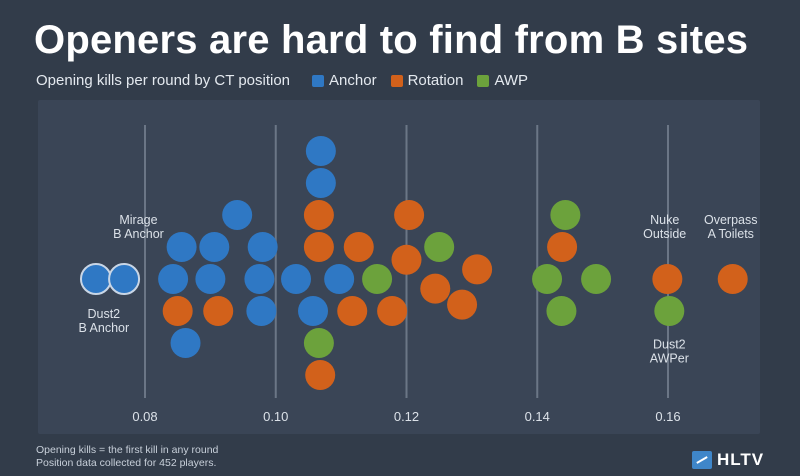 The width and height of the screenshot is (800, 476). Describe the element at coordinates (163, 80) in the screenshot. I see `chart-subtitle: Opening kills per round by CT position` at that location.